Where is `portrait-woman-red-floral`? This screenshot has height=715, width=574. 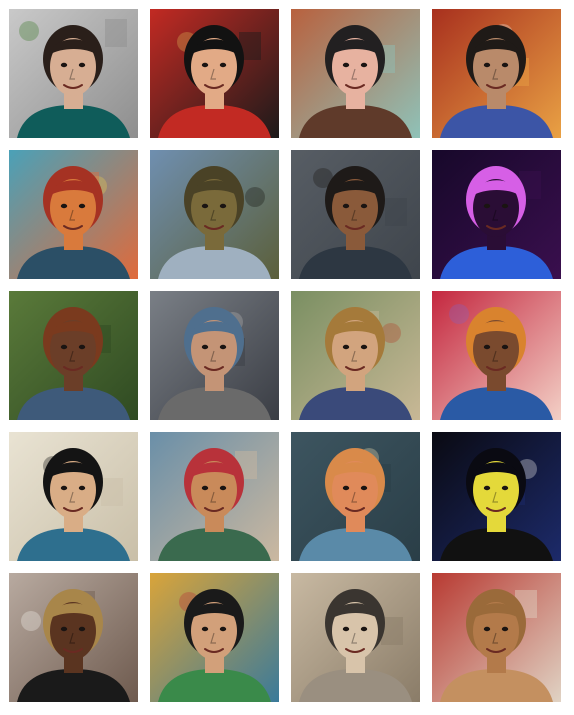 portrait-woman-red-floral is located at coordinates (214, 73).